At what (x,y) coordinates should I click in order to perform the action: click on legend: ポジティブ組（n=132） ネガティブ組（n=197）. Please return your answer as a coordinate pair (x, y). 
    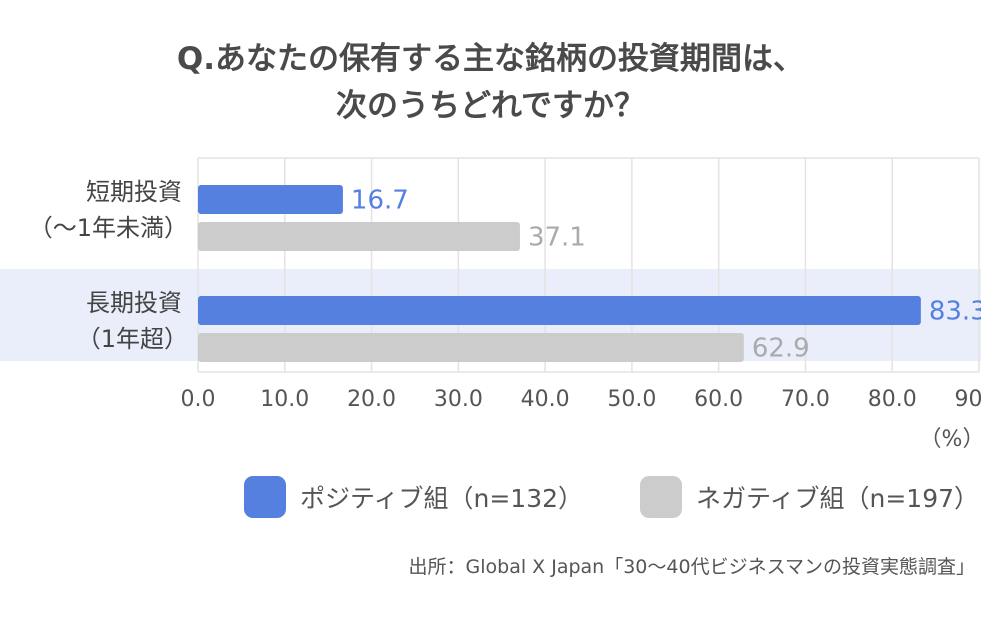
    Looking at the image, I should click on (490, 497).